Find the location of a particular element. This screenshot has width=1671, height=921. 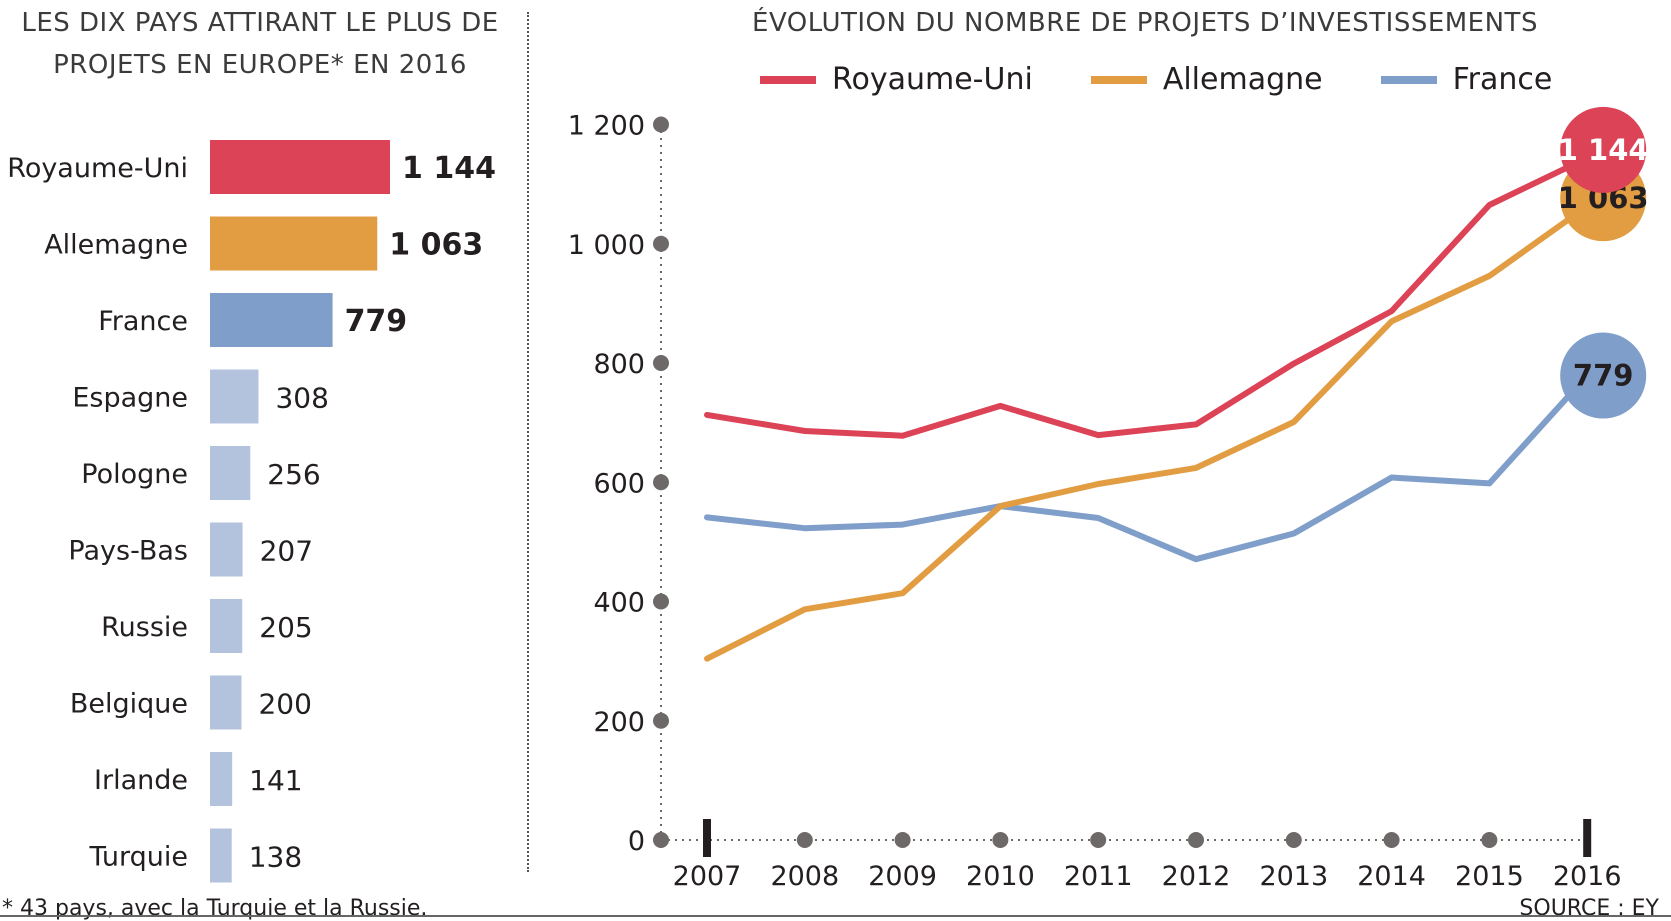

y-tick-label-1000: 1 000 is located at coordinates (606, 245).